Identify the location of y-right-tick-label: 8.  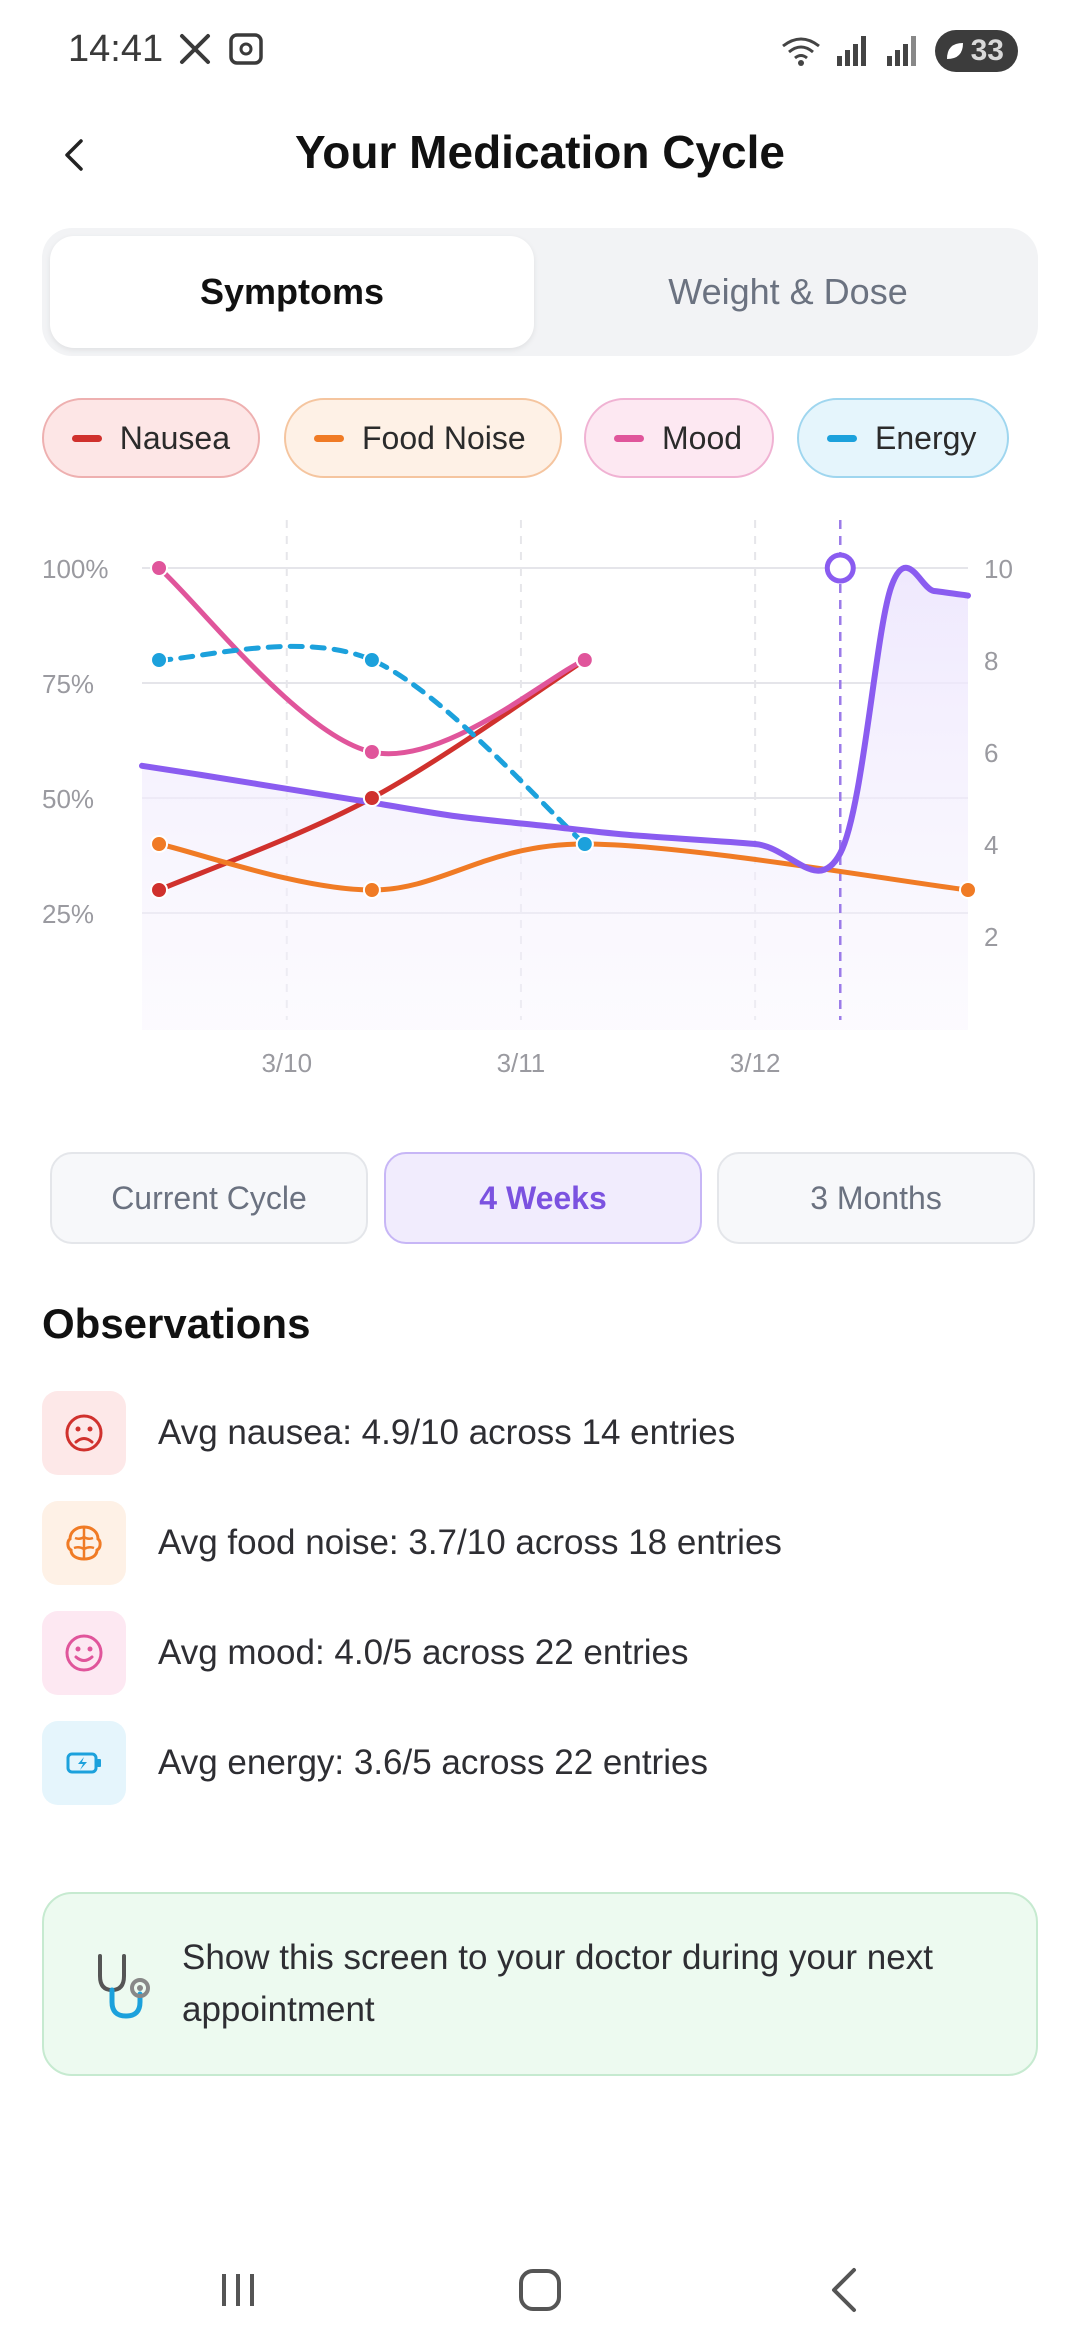
(991, 661).